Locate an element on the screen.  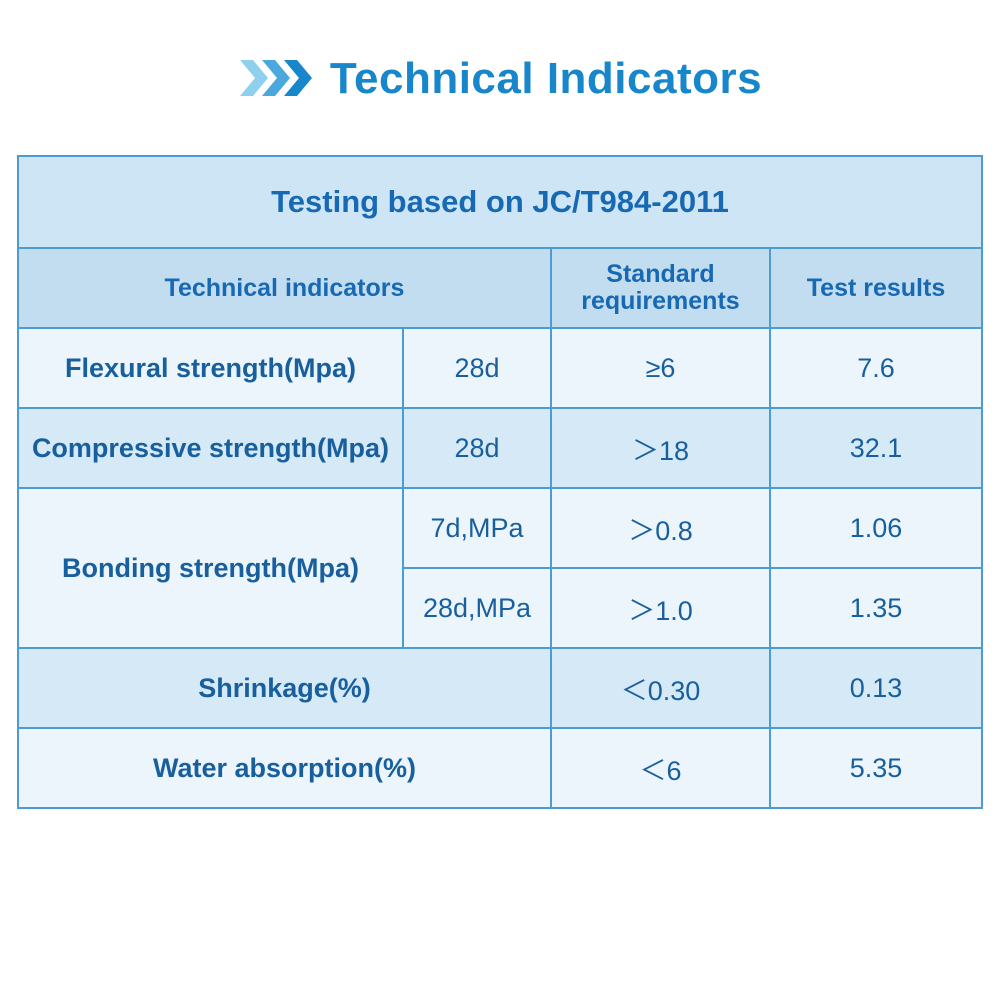
row-condition: 7d,MPa is located at coordinates (476, 528).